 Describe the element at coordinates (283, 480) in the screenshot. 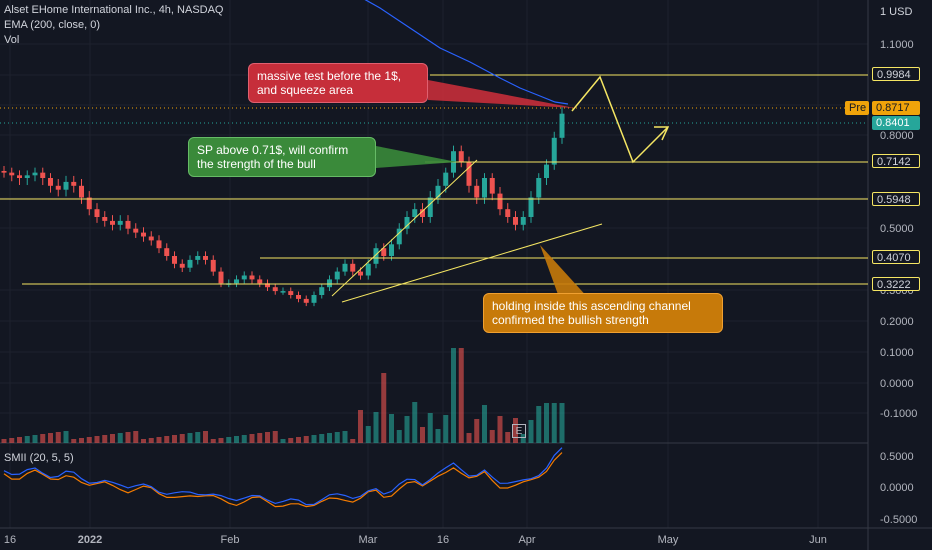

I see `smi-signal-line` at that location.